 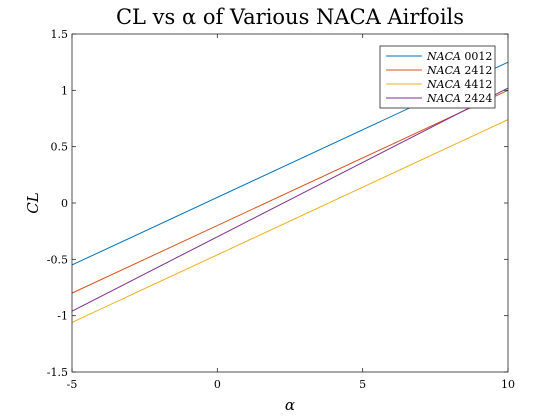 I want to click on chart-title: CL vs α of Various NACA Airfoils, so click(x=290, y=17).